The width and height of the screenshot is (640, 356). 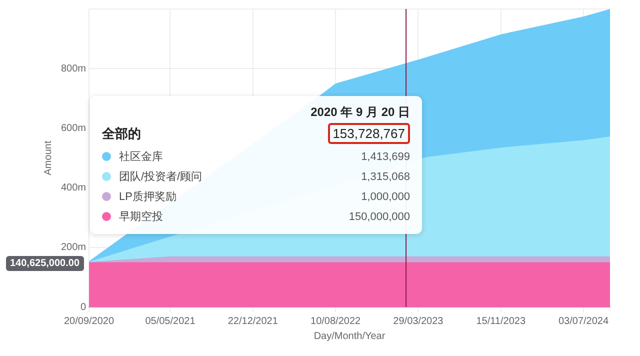 I want to click on y-axis-title: Amount, so click(x=48, y=158).